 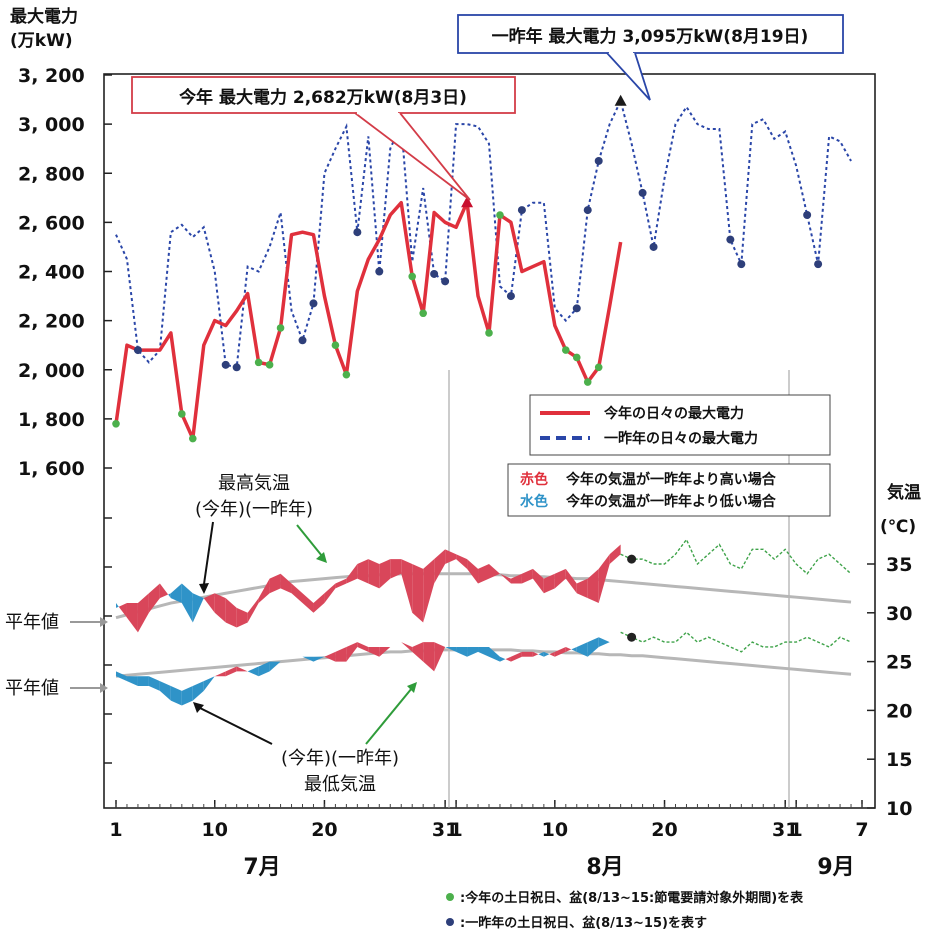 What do you see at coordinates (899, 760) in the screenshot?
I see `y-tick-label-right: 15` at bounding box center [899, 760].